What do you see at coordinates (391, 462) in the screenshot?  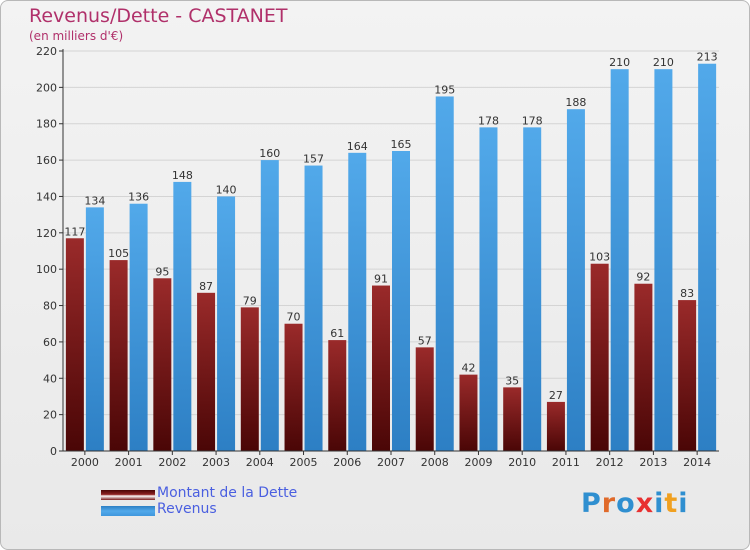 I see `x-tick-label: 2007` at bounding box center [391, 462].